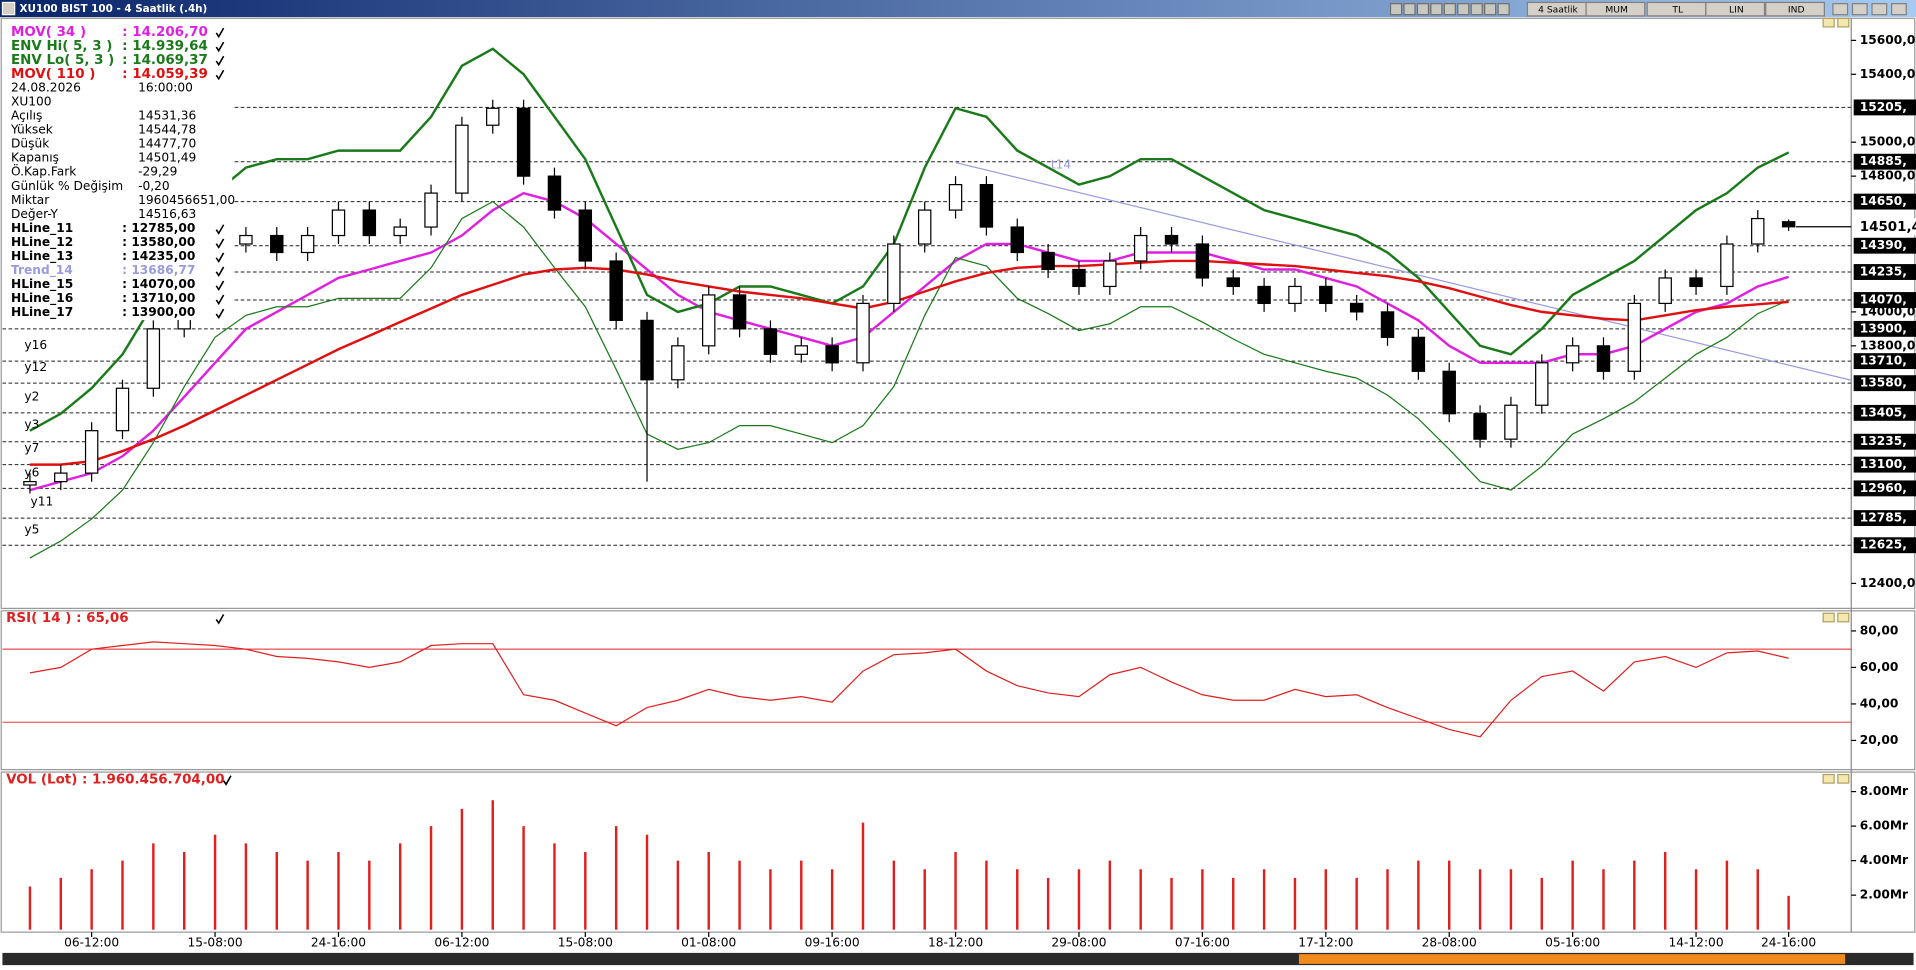 The height and width of the screenshot is (970, 1916). Describe the element at coordinates (167, 130) in the screenshot. I see `info-value: 14544,78` at that location.